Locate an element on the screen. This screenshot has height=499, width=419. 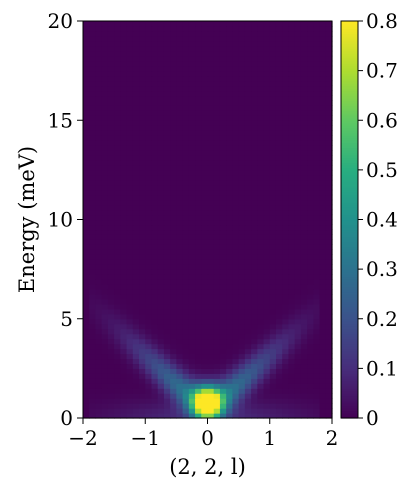
y-axis-label: Energy (meV) is located at coordinates (27, 219).